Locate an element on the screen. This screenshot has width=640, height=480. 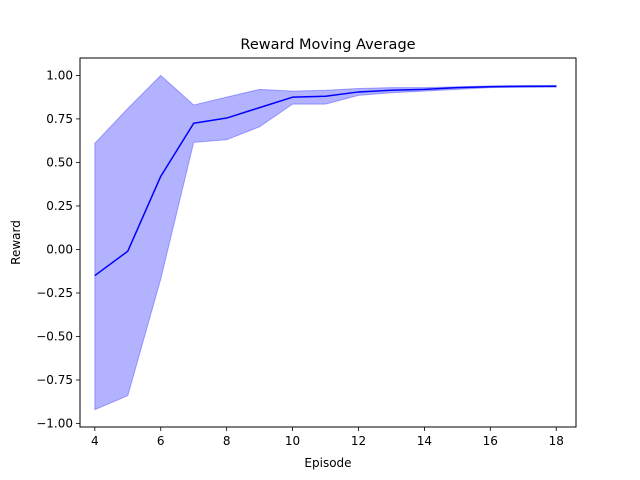
y-tick-label: 0.00 is located at coordinates (59, 249).